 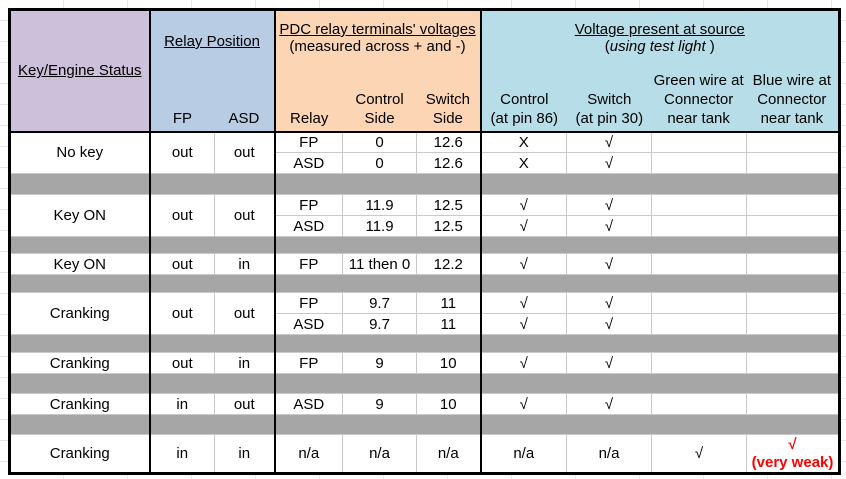 I want to click on cell-control-side: n/a, so click(x=380, y=454).